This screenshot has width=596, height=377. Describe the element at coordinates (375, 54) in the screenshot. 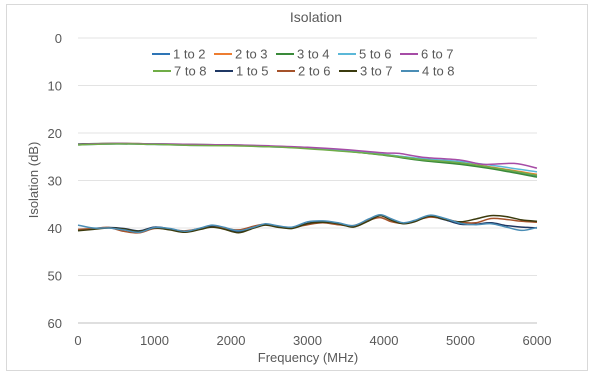

I see `legend-label: 5 to 6` at that location.